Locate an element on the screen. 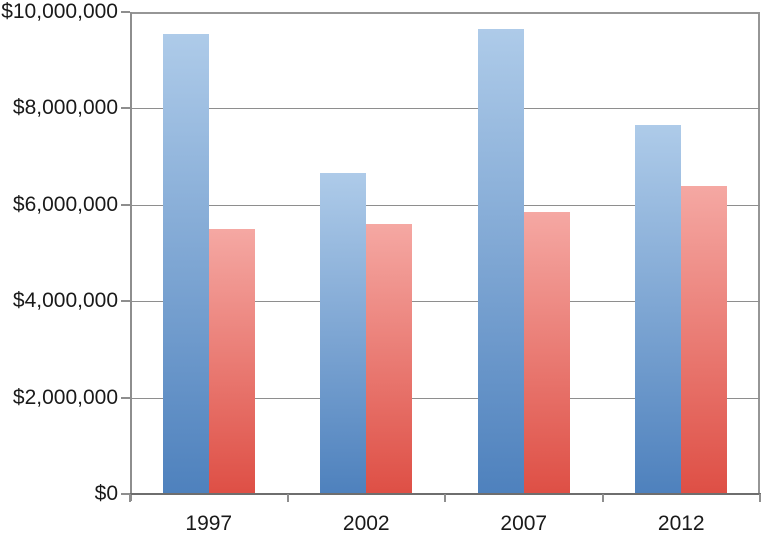 This screenshot has height=548, width=763. bar-red-series-2007 is located at coordinates (547, 353).